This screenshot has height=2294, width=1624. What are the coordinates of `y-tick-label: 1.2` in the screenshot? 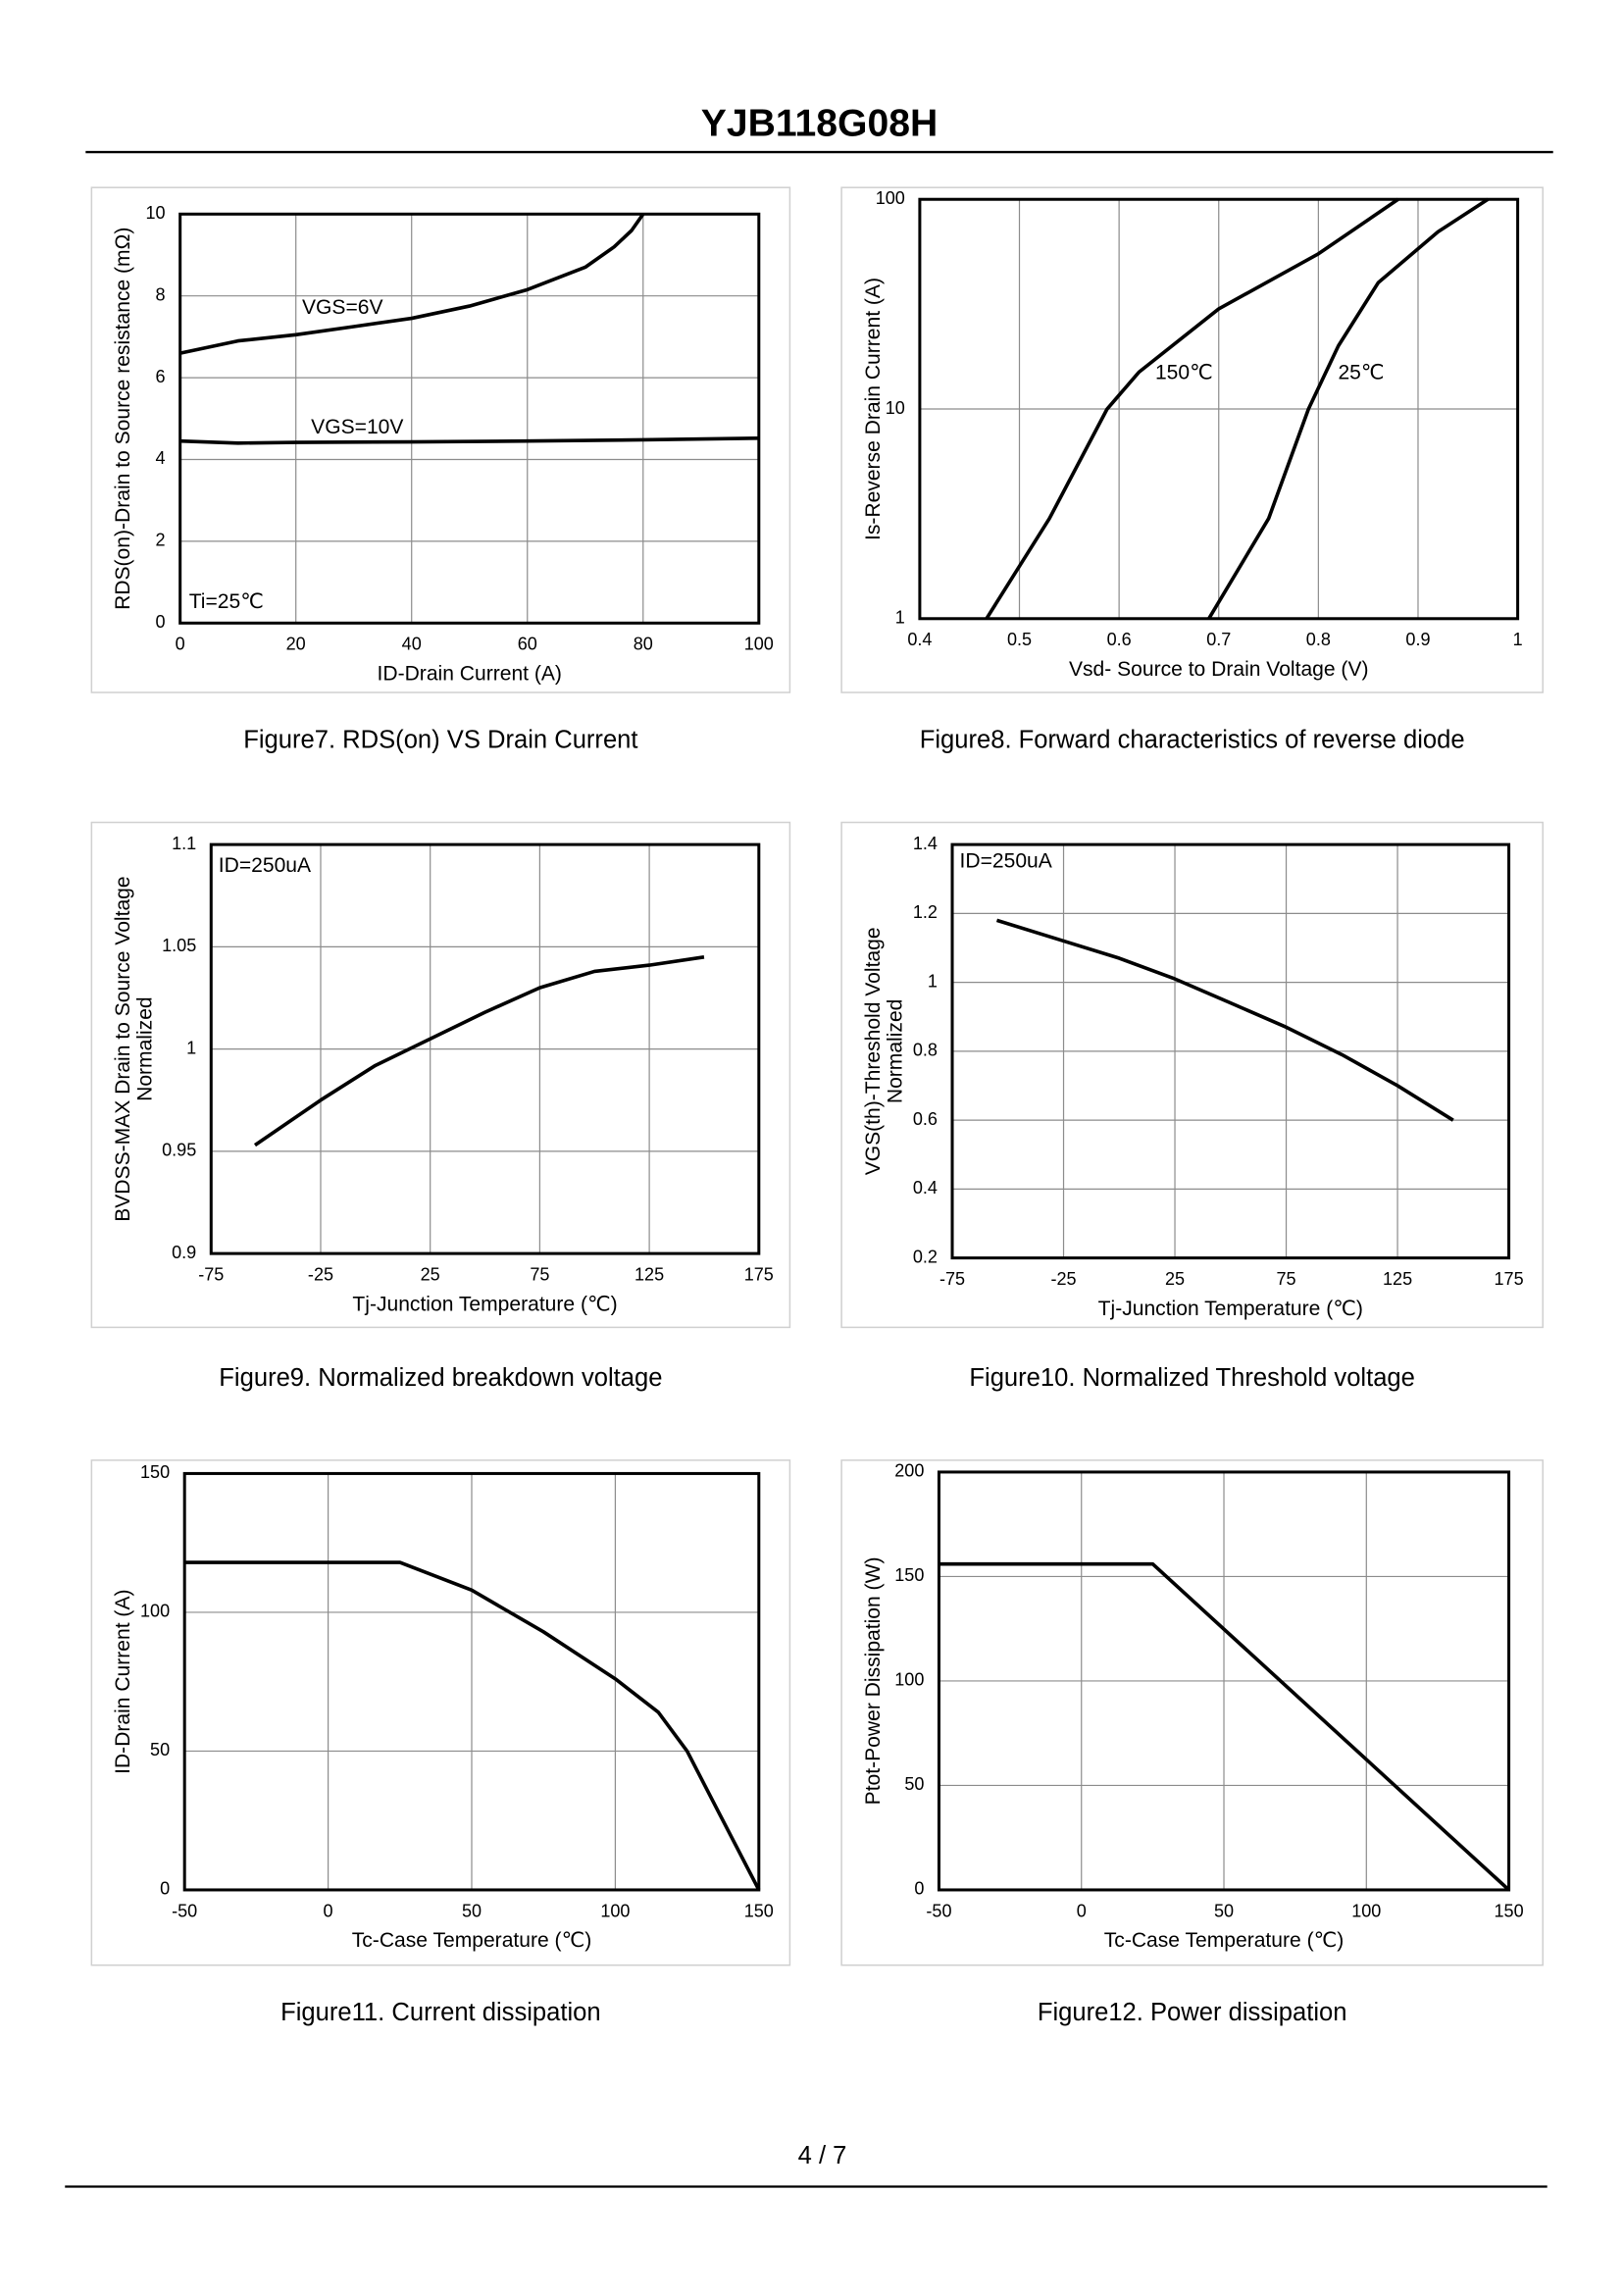 It's located at (925, 912).